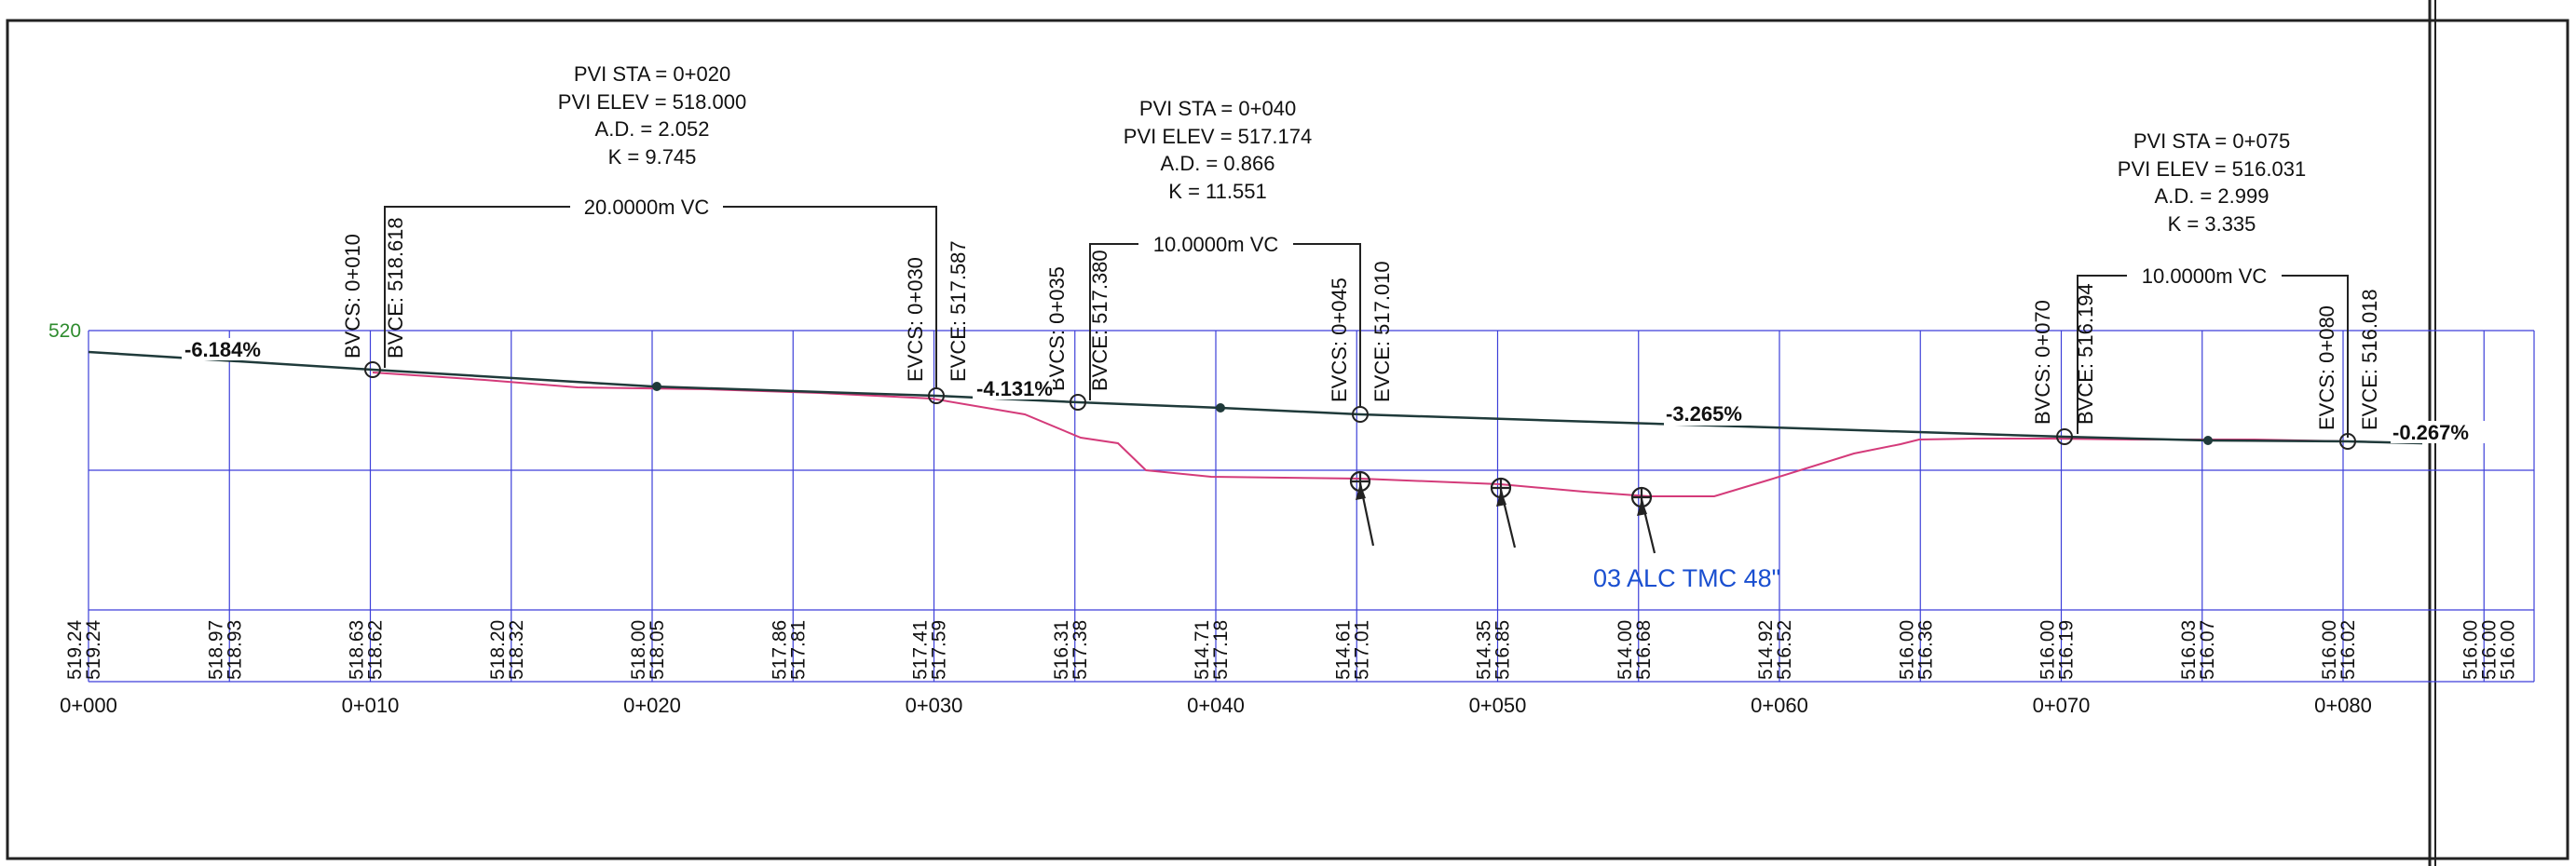  Describe the element at coordinates (376, 650) in the screenshot. I see `elevation-cell: 518.62` at that location.